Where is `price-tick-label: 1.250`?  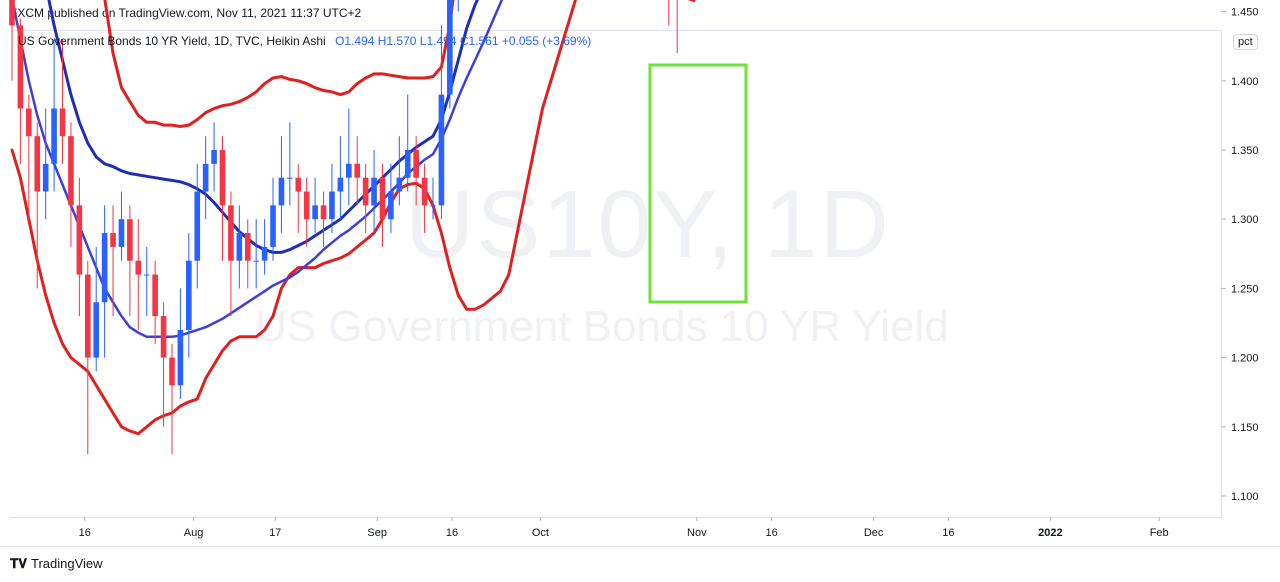
price-tick-label: 1.250 is located at coordinates (1245, 289).